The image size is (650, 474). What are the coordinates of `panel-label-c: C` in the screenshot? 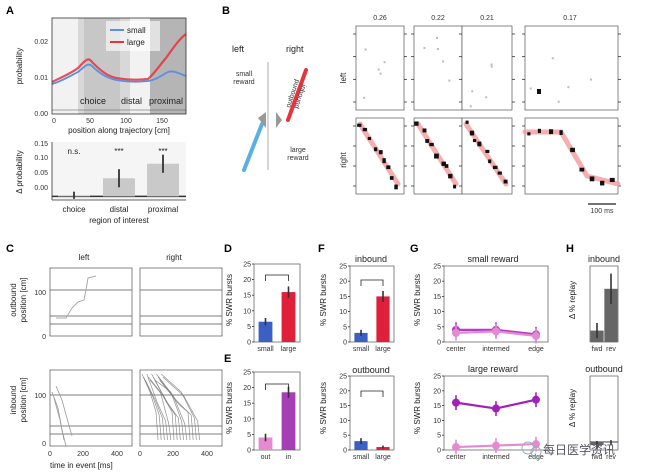 It's located at (10, 249).